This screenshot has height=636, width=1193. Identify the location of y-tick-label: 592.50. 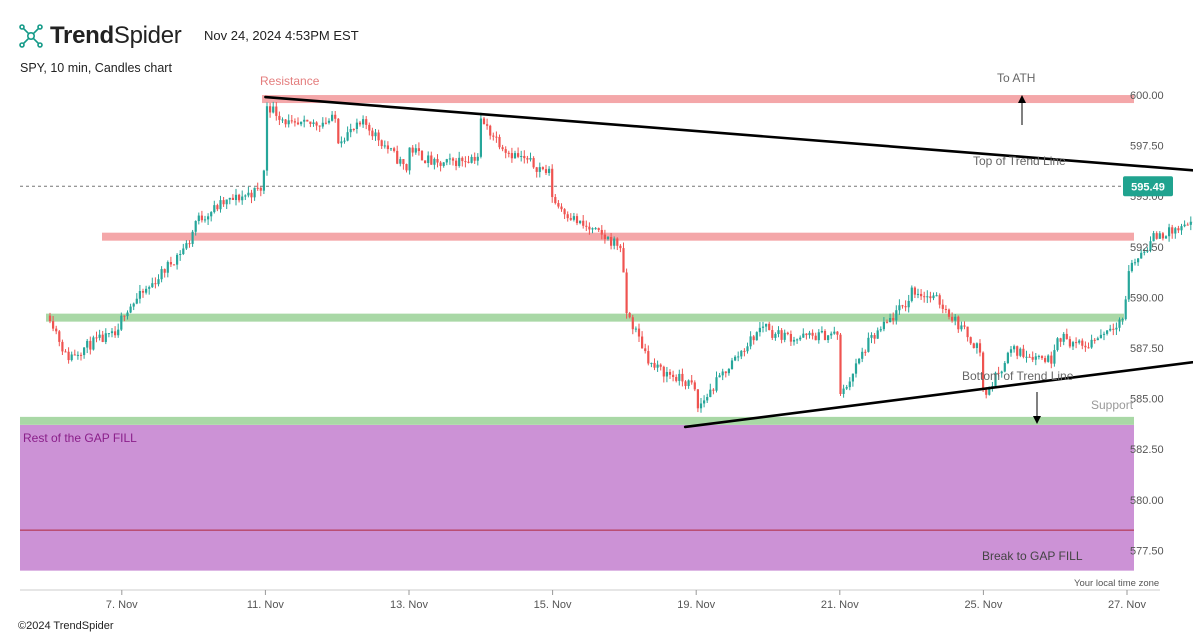
(1147, 248).